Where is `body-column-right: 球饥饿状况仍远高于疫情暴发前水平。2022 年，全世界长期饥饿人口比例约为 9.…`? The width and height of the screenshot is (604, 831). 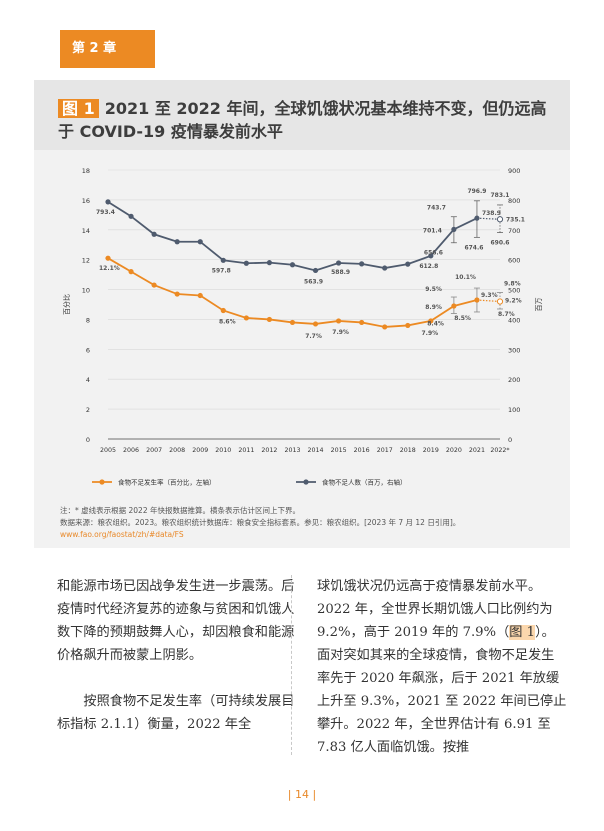
body-column-right: 球饥饿状况仍远高于疫情暴发前水平。2022 年，全世界长期饥饿人口比例约为 9.… is located at coordinates (442, 667).